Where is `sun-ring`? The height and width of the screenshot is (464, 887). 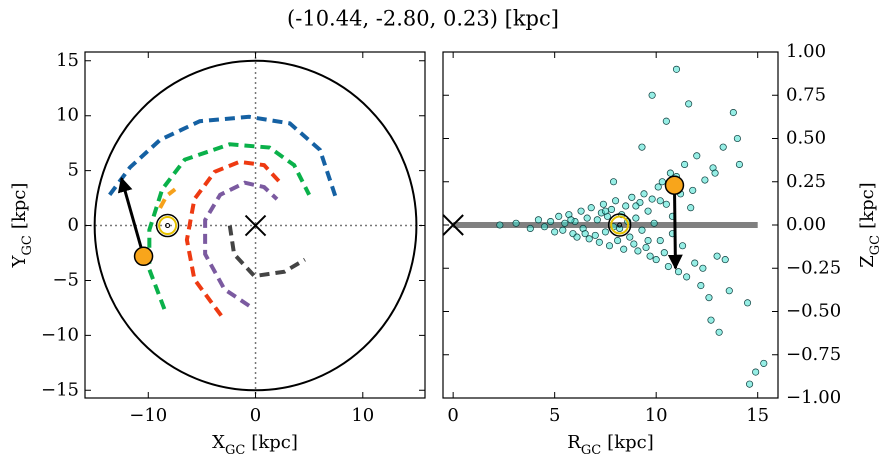
sun-ring is located at coordinates (620, 225).